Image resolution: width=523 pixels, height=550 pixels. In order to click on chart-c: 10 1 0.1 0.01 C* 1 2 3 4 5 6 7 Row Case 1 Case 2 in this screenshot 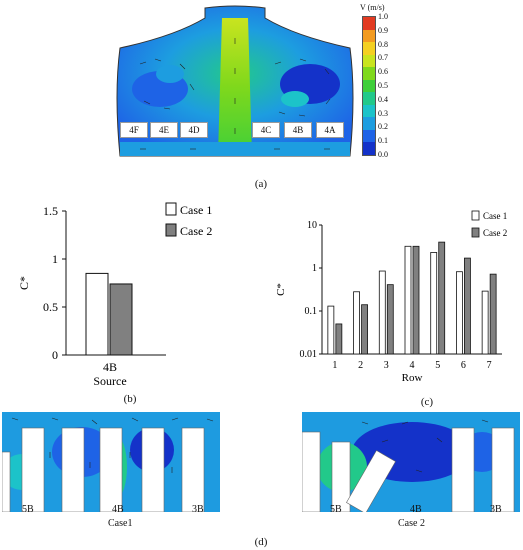, I will do `click(391, 297)`.